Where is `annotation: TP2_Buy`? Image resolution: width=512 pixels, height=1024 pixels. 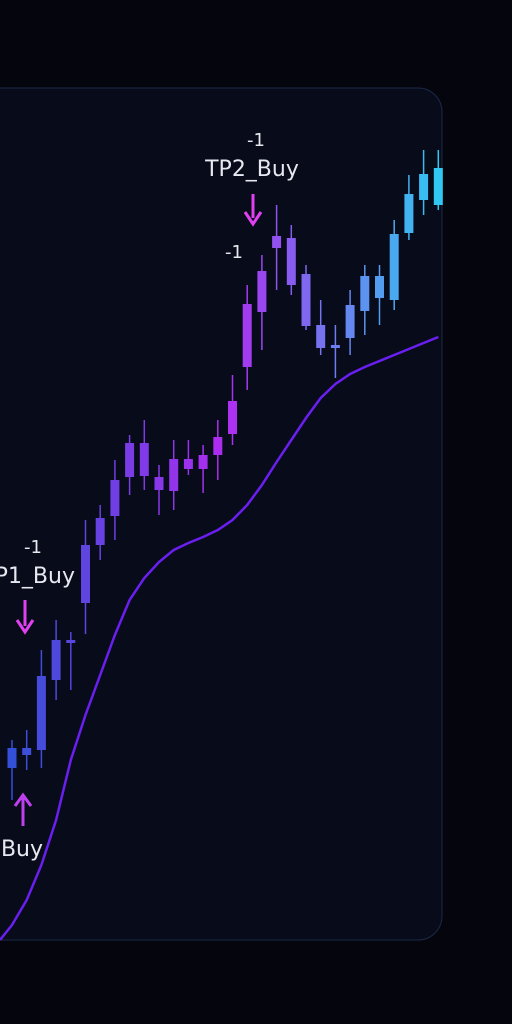
annotation: TP2_Buy is located at coordinates (251, 169).